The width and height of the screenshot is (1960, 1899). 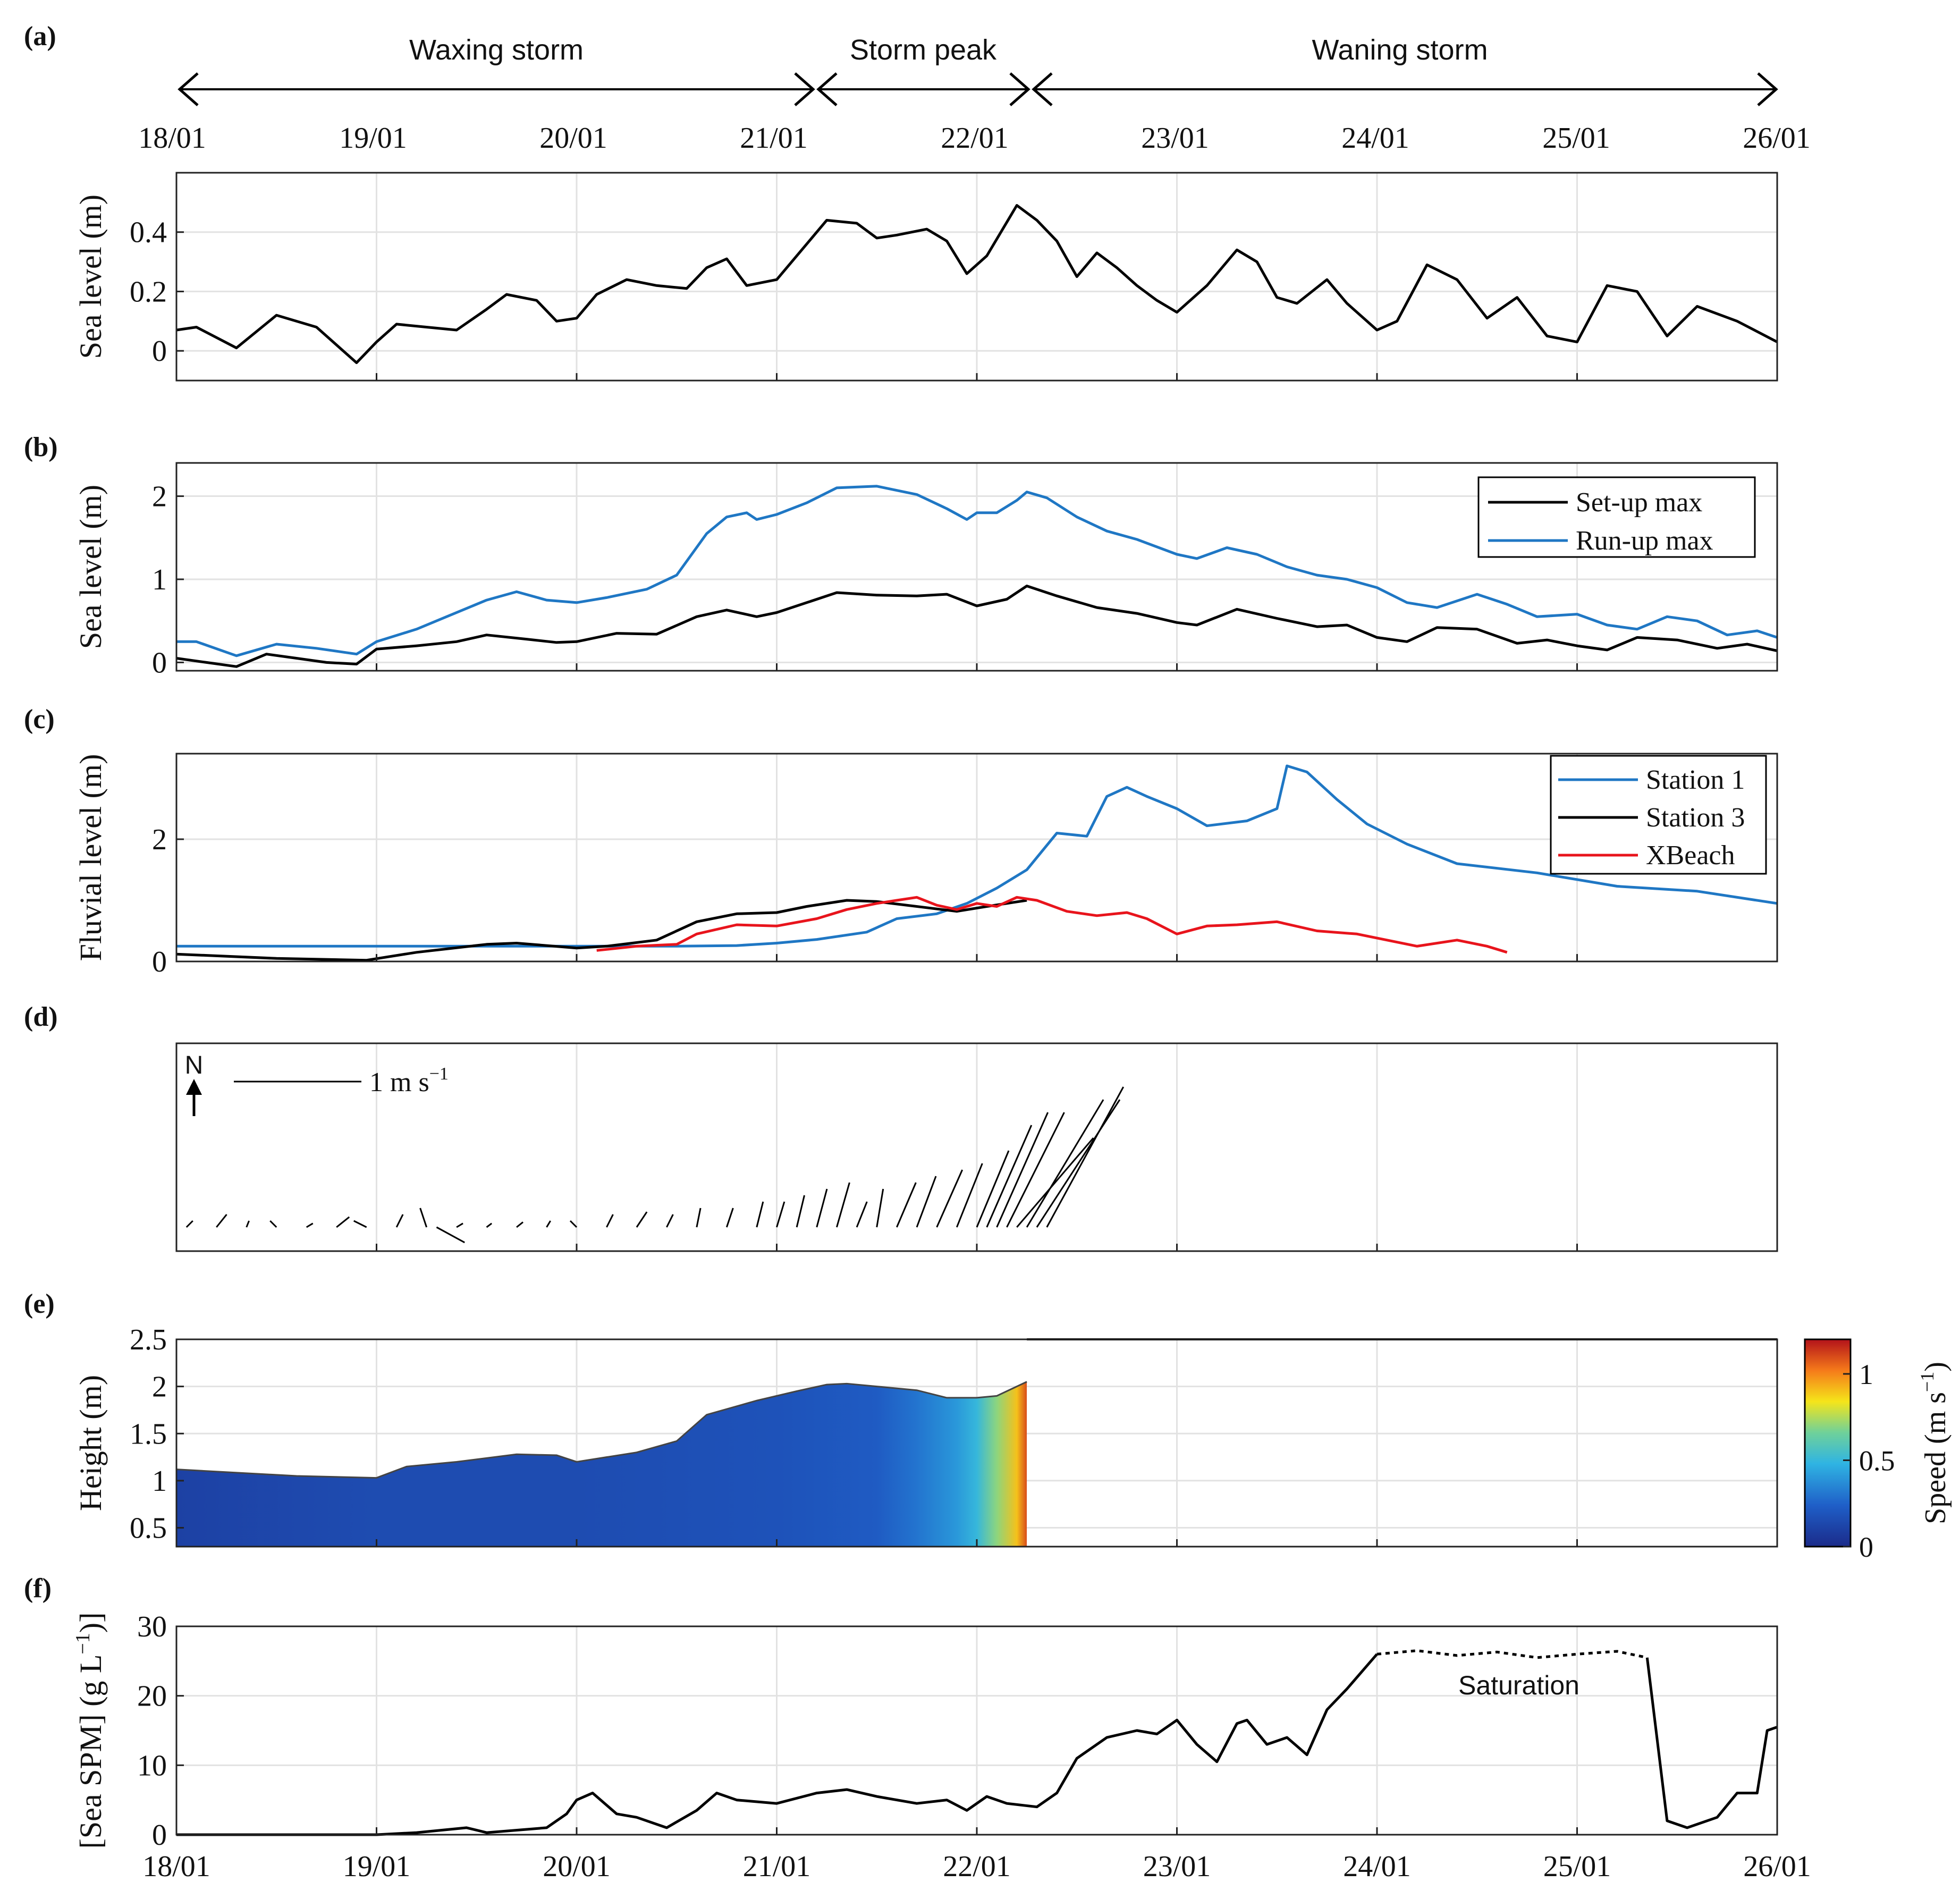 I want to click on panel-d-current-sticks, so click(x=976, y=1147).